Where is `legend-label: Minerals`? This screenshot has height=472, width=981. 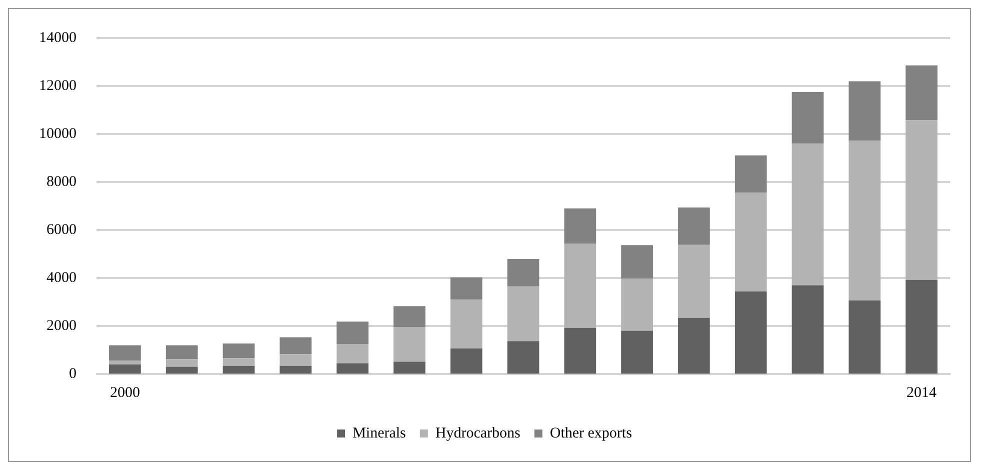
legend-label: Minerals is located at coordinates (379, 433).